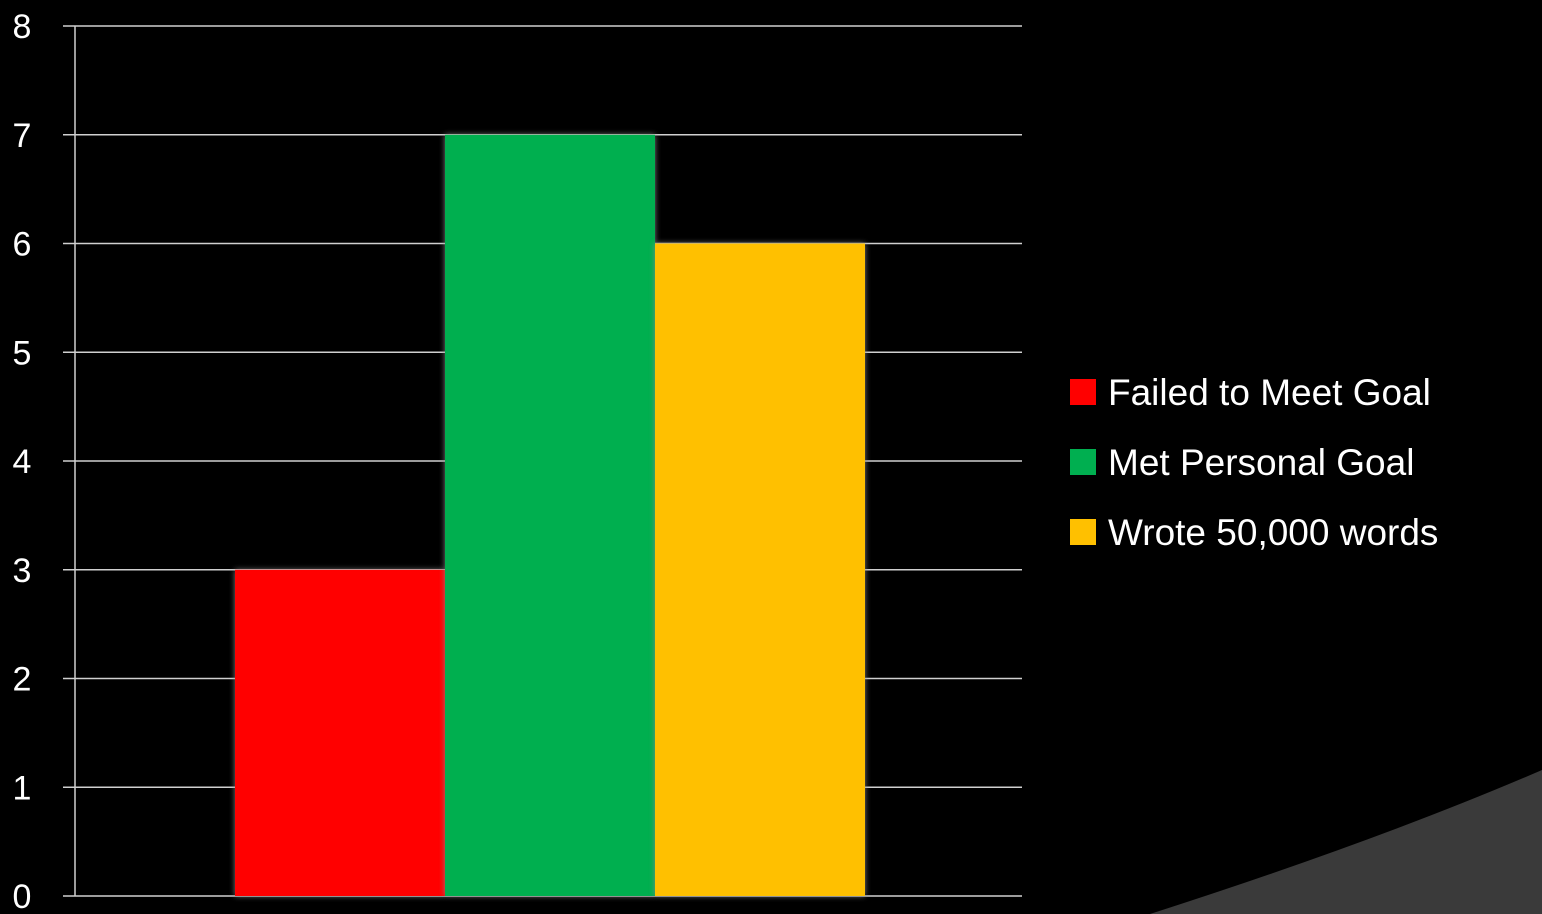 Image resolution: width=1542 pixels, height=914 pixels. Describe the element at coordinates (22, 680) in the screenshot. I see `y-tick-label: 2` at that location.